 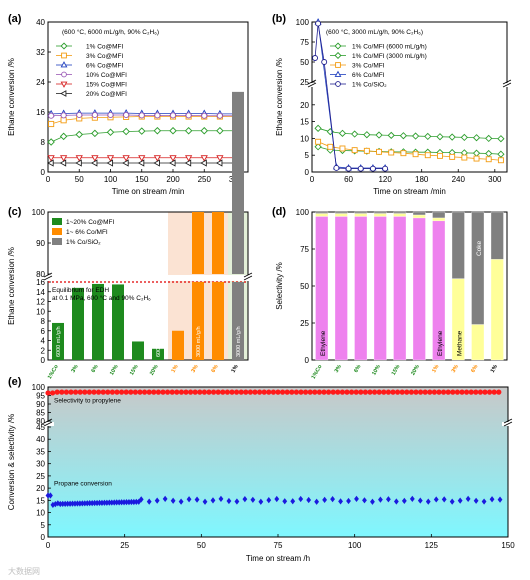 What do you see at coordinates (508, 545) in the screenshot?
I see `x-tick-label: 150` at bounding box center [508, 545].